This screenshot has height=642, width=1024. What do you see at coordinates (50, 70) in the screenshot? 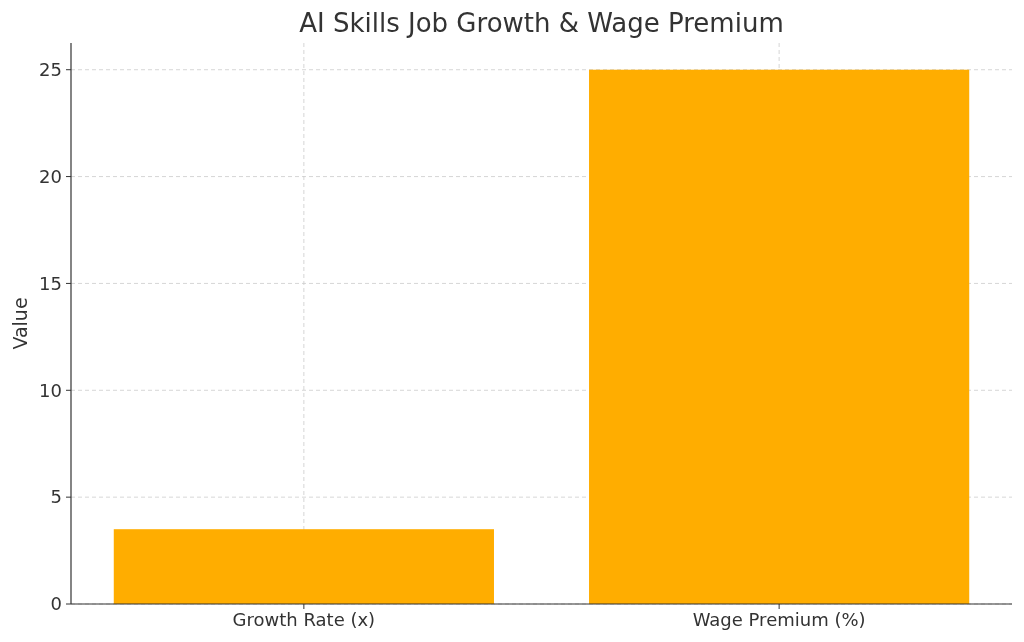
I see `y-tick-label: 25` at bounding box center [50, 70].